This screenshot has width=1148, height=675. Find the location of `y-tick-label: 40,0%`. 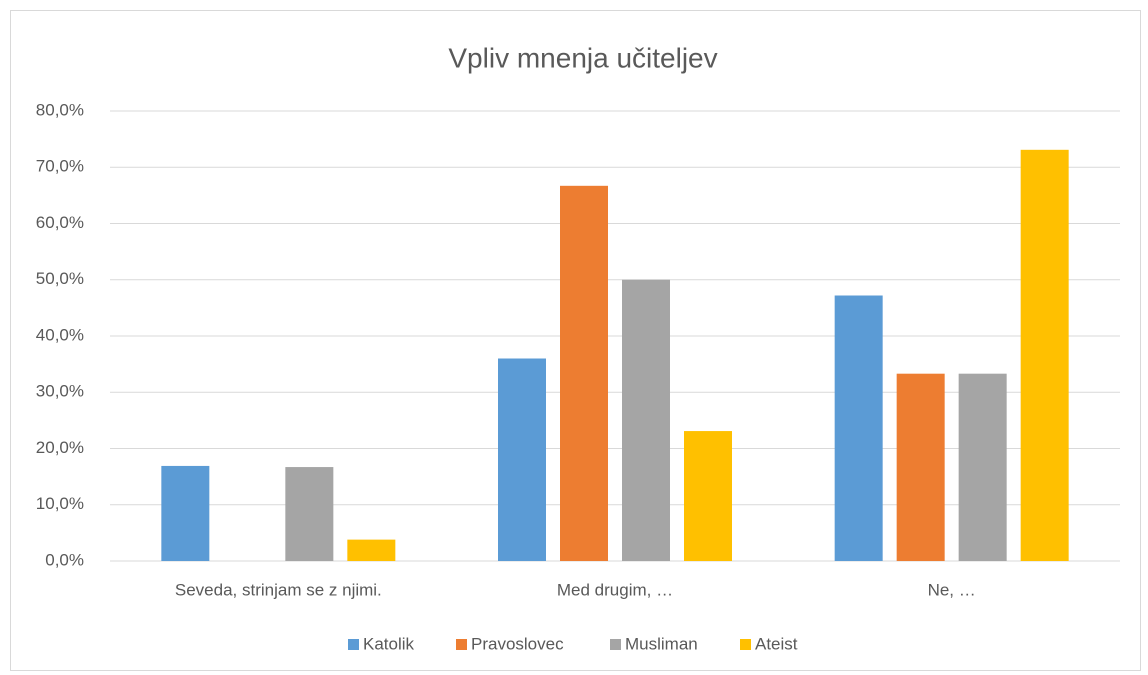

y-tick-label: 40,0% is located at coordinates (60, 334).